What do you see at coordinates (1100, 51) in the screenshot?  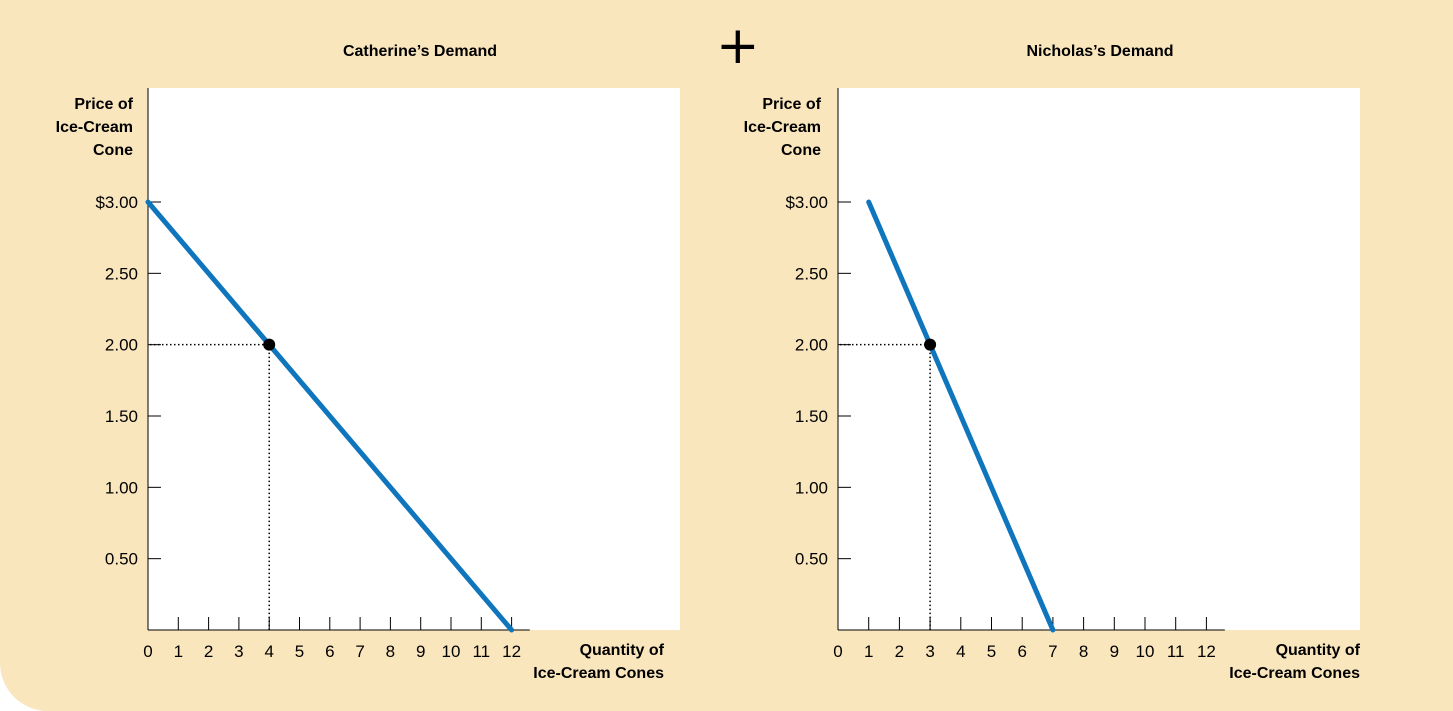 I see `right-chart-title: Nicholas’s Demand` at bounding box center [1100, 51].